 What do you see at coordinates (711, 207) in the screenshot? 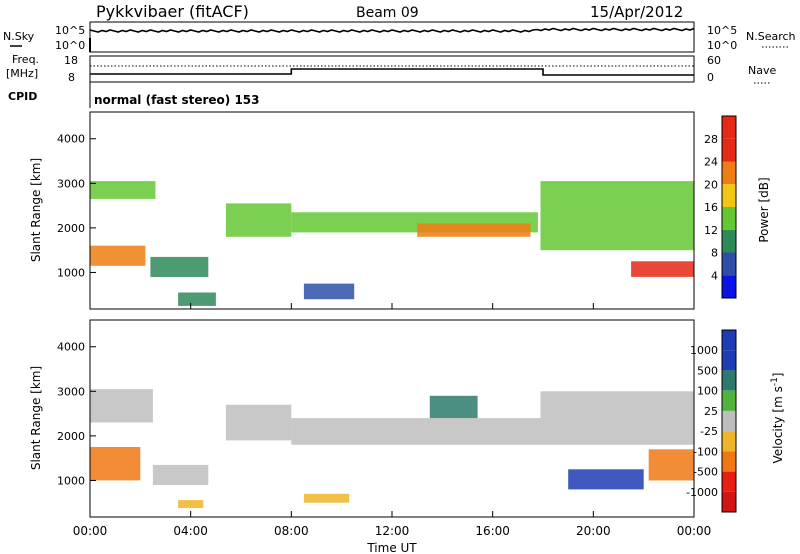
I see `power-colorbar-tick-3: 16` at bounding box center [711, 207].